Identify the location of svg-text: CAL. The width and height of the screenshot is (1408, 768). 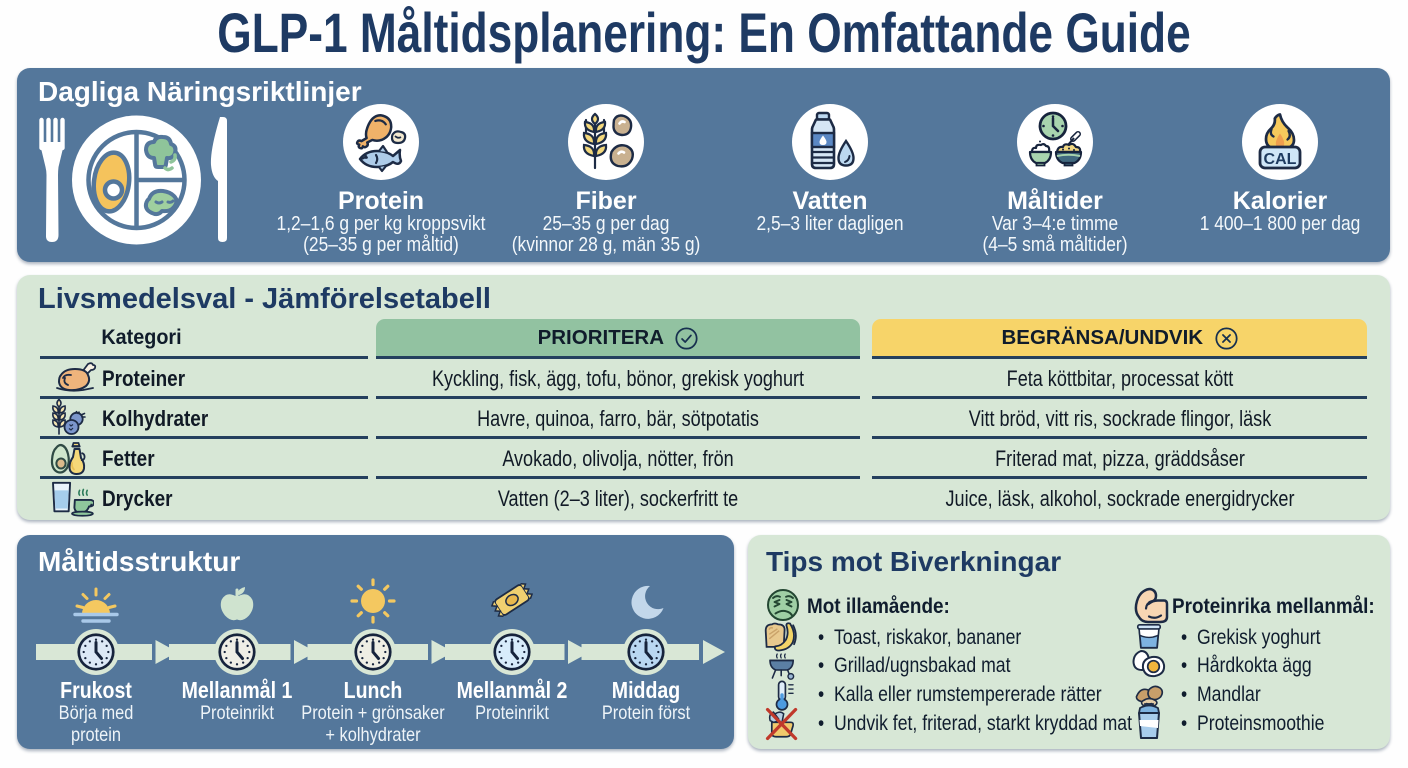
(1280, 159).